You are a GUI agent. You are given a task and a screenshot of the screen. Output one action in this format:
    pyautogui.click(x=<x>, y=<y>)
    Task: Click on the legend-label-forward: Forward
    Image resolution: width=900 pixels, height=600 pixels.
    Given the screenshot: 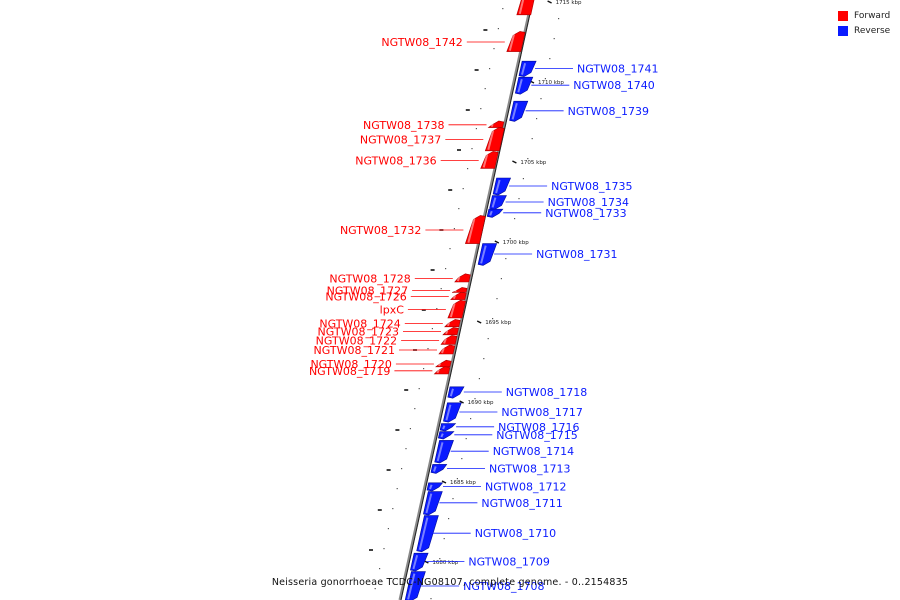 What is the action you would take?
    pyautogui.click(x=872, y=15)
    